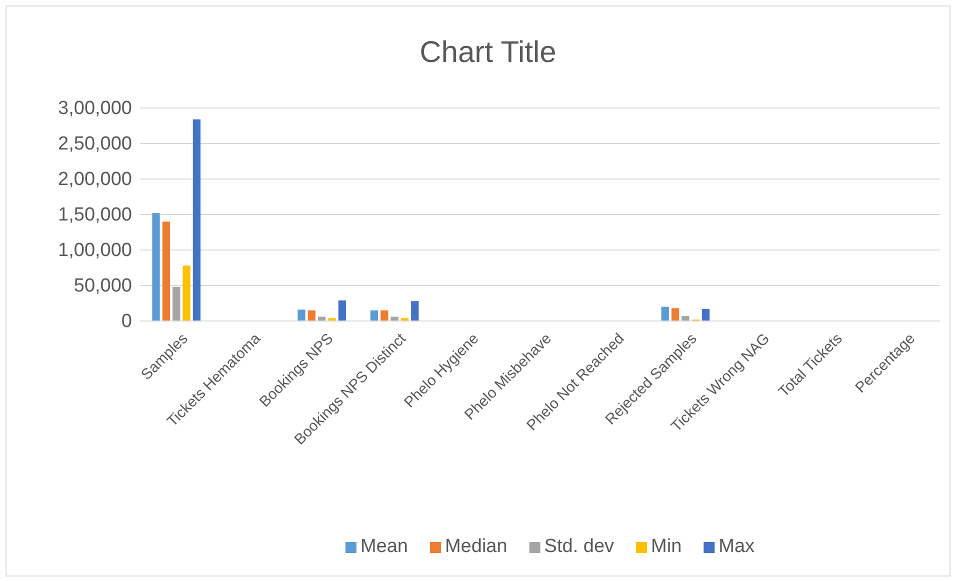 This screenshot has width=957, height=581. I want to click on y-tick-label: 1,50,000, so click(95, 215).